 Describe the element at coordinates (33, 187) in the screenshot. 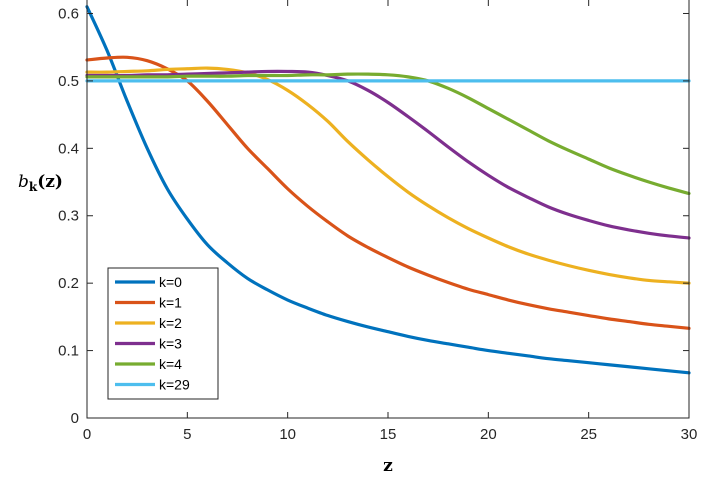

I see `y-axis-label-subscript: k` at that location.